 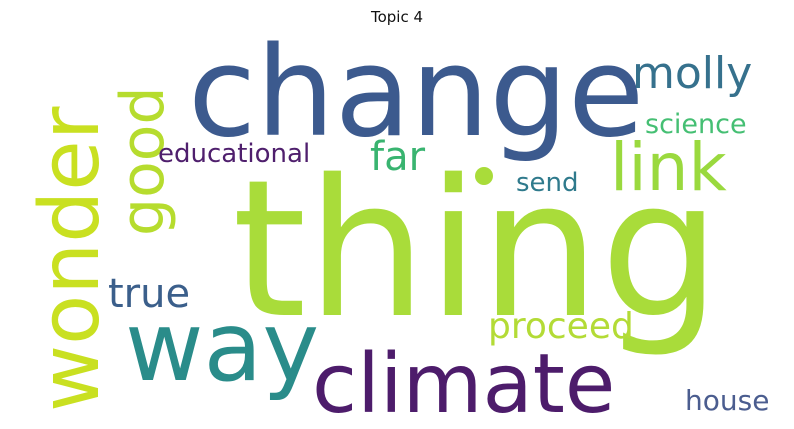 What do you see at coordinates (727, 400) in the screenshot?
I see `word-house: house` at bounding box center [727, 400].